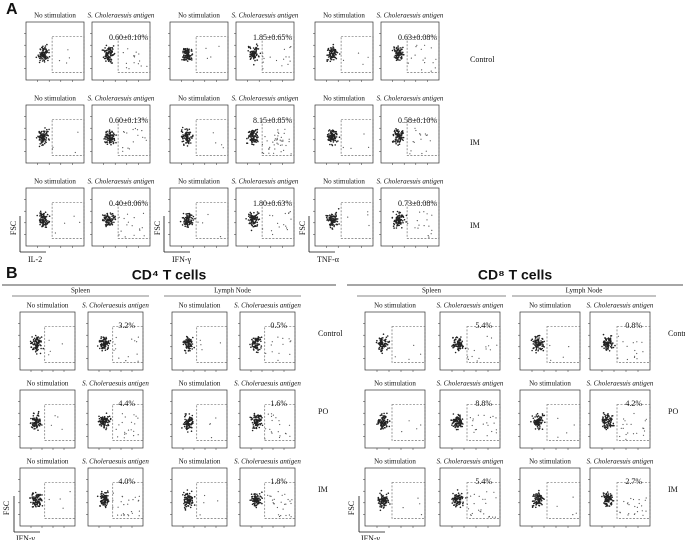 This screenshot has width=685, height=540. What do you see at coordinates (417, 120) in the screenshot?
I see `percentage: 0.58±0.10%` at bounding box center [417, 120].